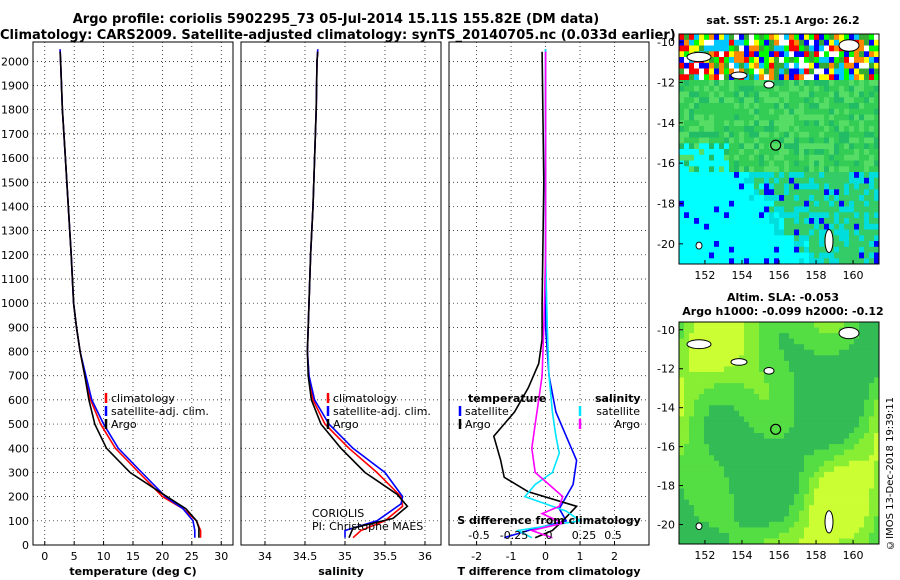  What do you see at coordinates (741, 275) in the screenshot?
I see `map-lon-label: 154` at bounding box center [741, 275].